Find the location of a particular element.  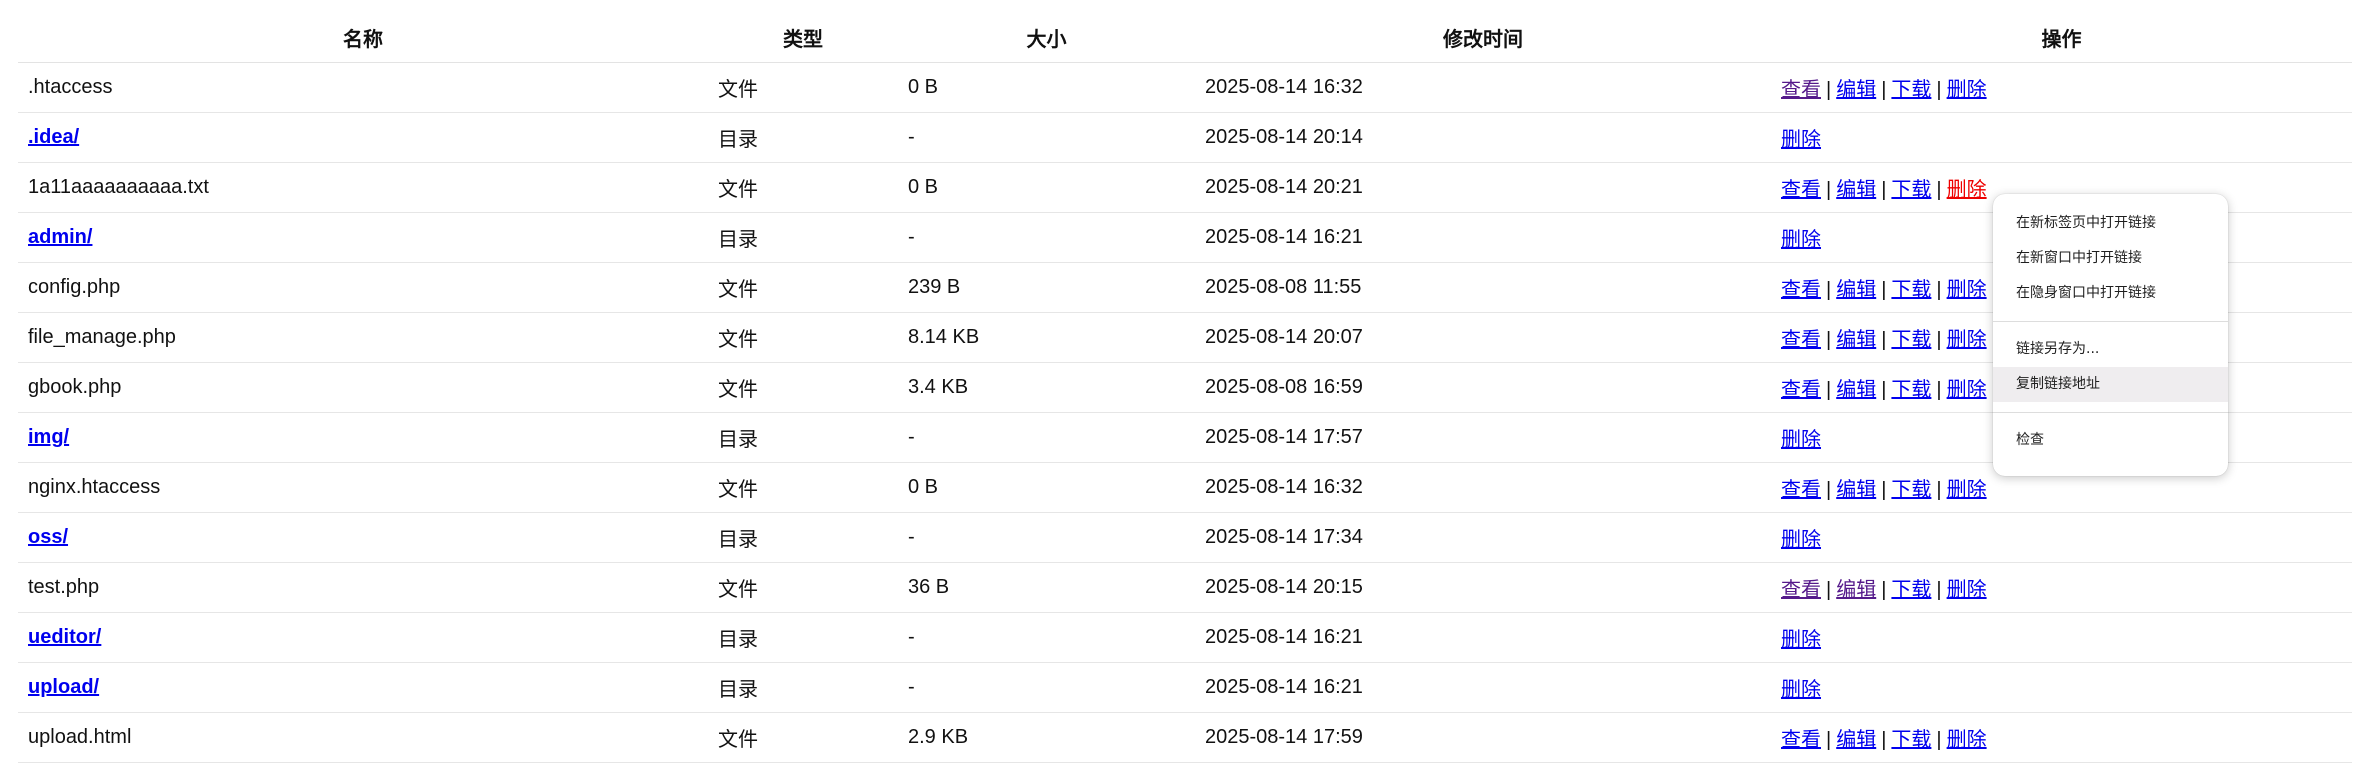

header-type: 类型 is located at coordinates (803, 37).